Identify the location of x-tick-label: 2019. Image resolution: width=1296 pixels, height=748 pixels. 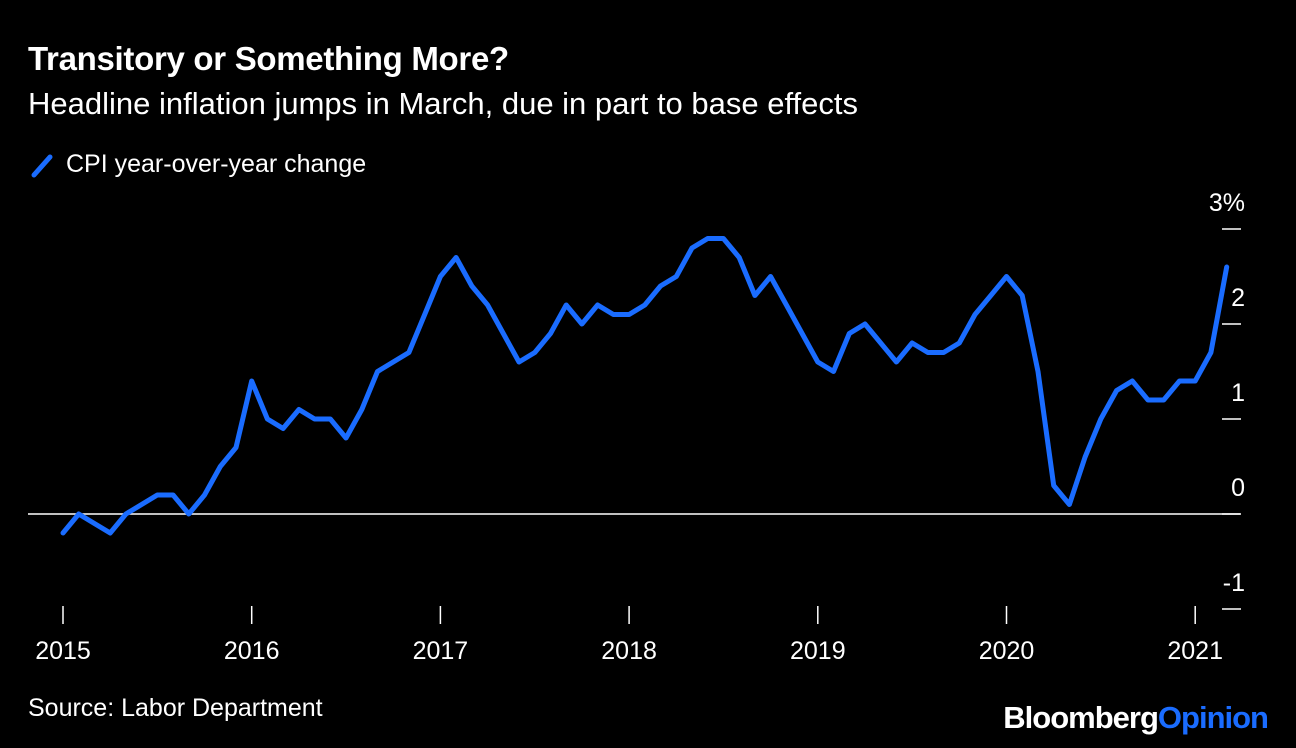
(818, 651).